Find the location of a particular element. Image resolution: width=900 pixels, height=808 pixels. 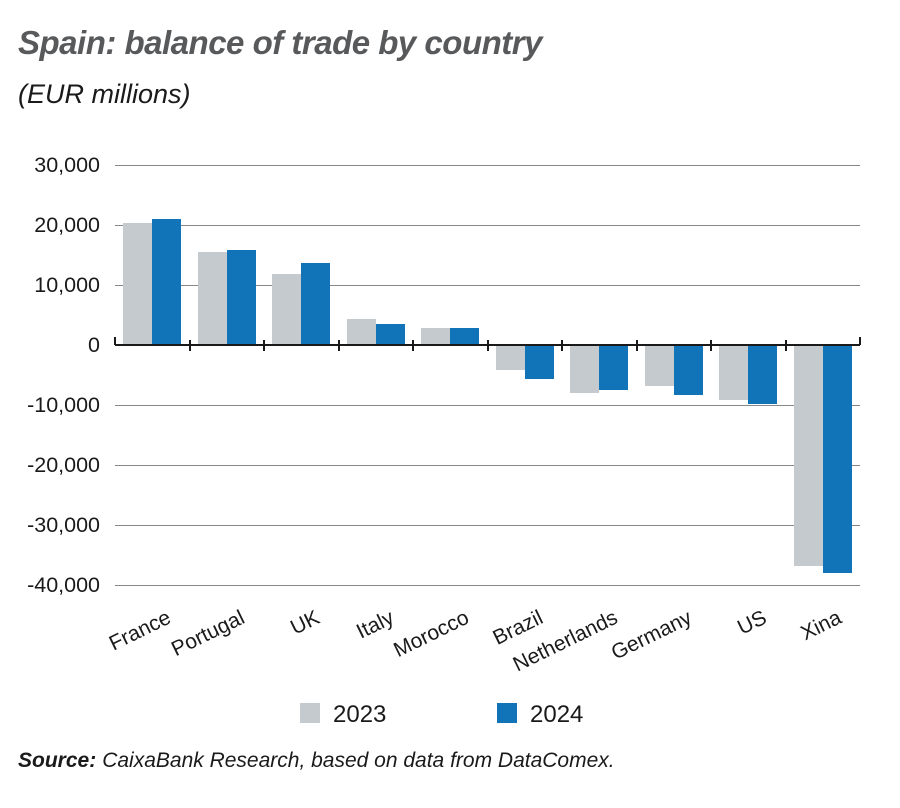

bar-2024-germany is located at coordinates (688, 370).